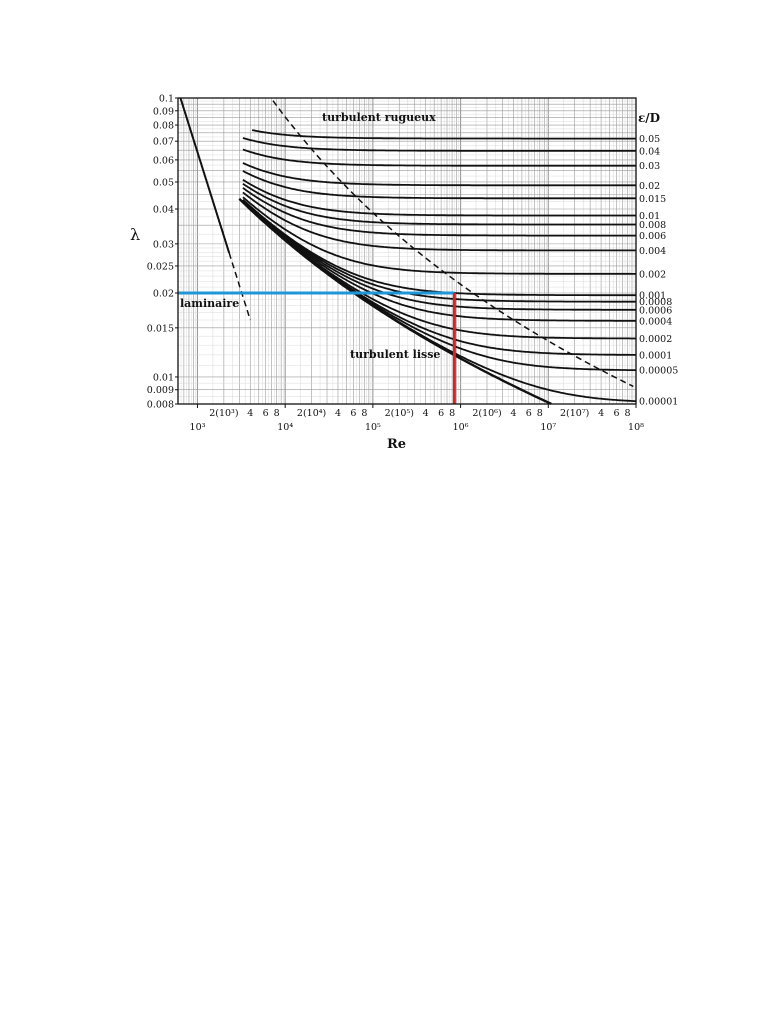 The height and width of the screenshot is (1024, 768). What do you see at coordinates (223, 413) in the screenshot?
I see `x-tick-label: 2(10³)` at bounding box center [223, 413].